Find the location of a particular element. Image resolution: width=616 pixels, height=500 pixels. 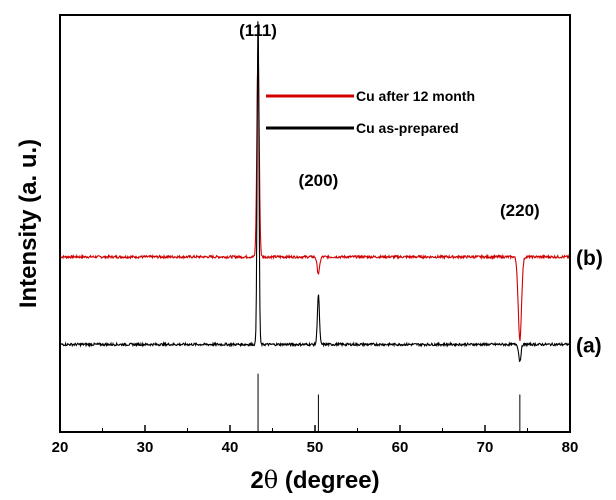

peak-label: (200) is located at coordinates (319, 180).